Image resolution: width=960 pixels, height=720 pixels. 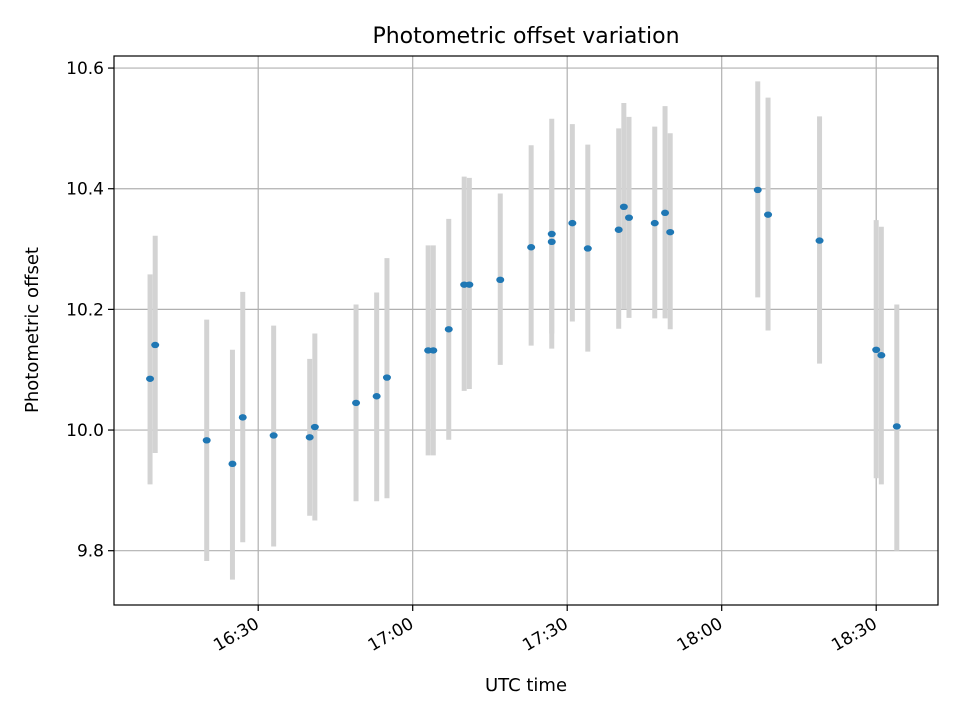 What do you see at coordinates (90, 552) in the screenshot?
I see `y-tick-label: 9.8` at bounding box center [90, 552].